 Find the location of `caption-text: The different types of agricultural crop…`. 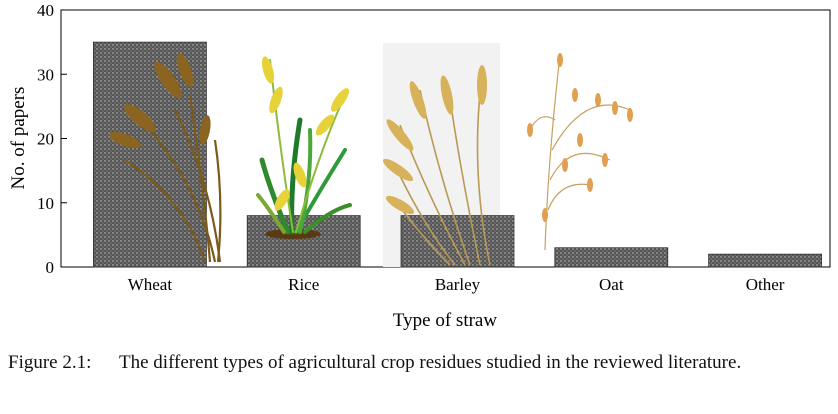

caption-text: The different types of agricultural crop… is located at coordinates (430, 362).